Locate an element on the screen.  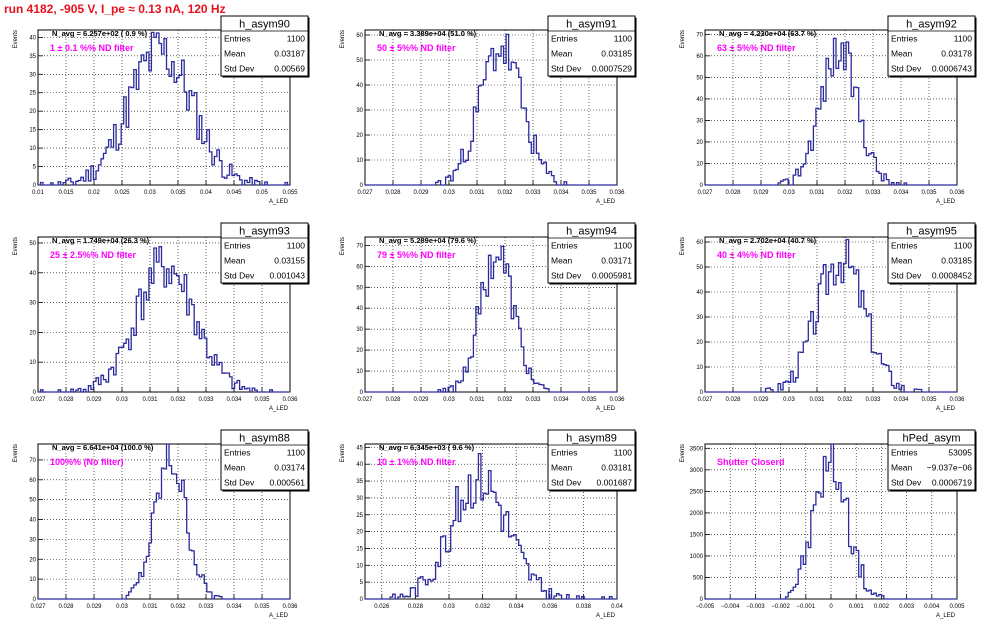
navg-label: N_avg = 6.257e+02 ( 0.9 %) is located at coordinates (100, 33).